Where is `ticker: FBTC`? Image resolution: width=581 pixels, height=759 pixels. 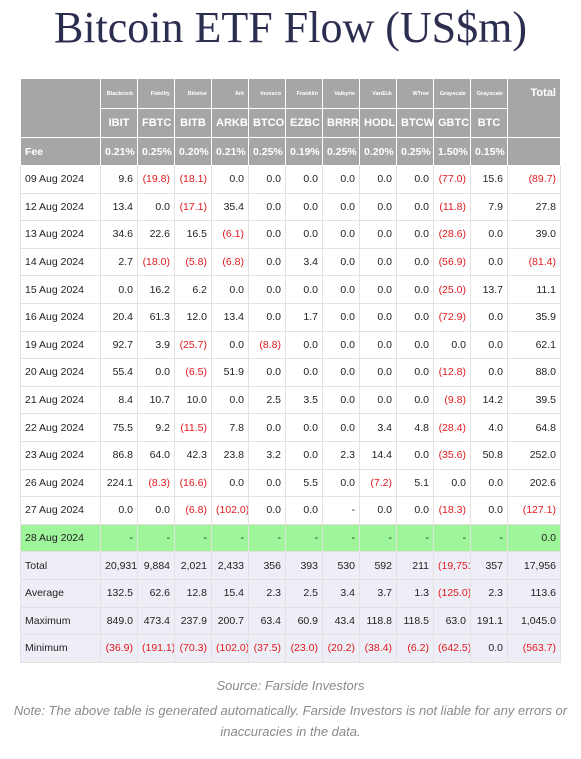 ticker: FBTC is located at coordinates (156, 123).